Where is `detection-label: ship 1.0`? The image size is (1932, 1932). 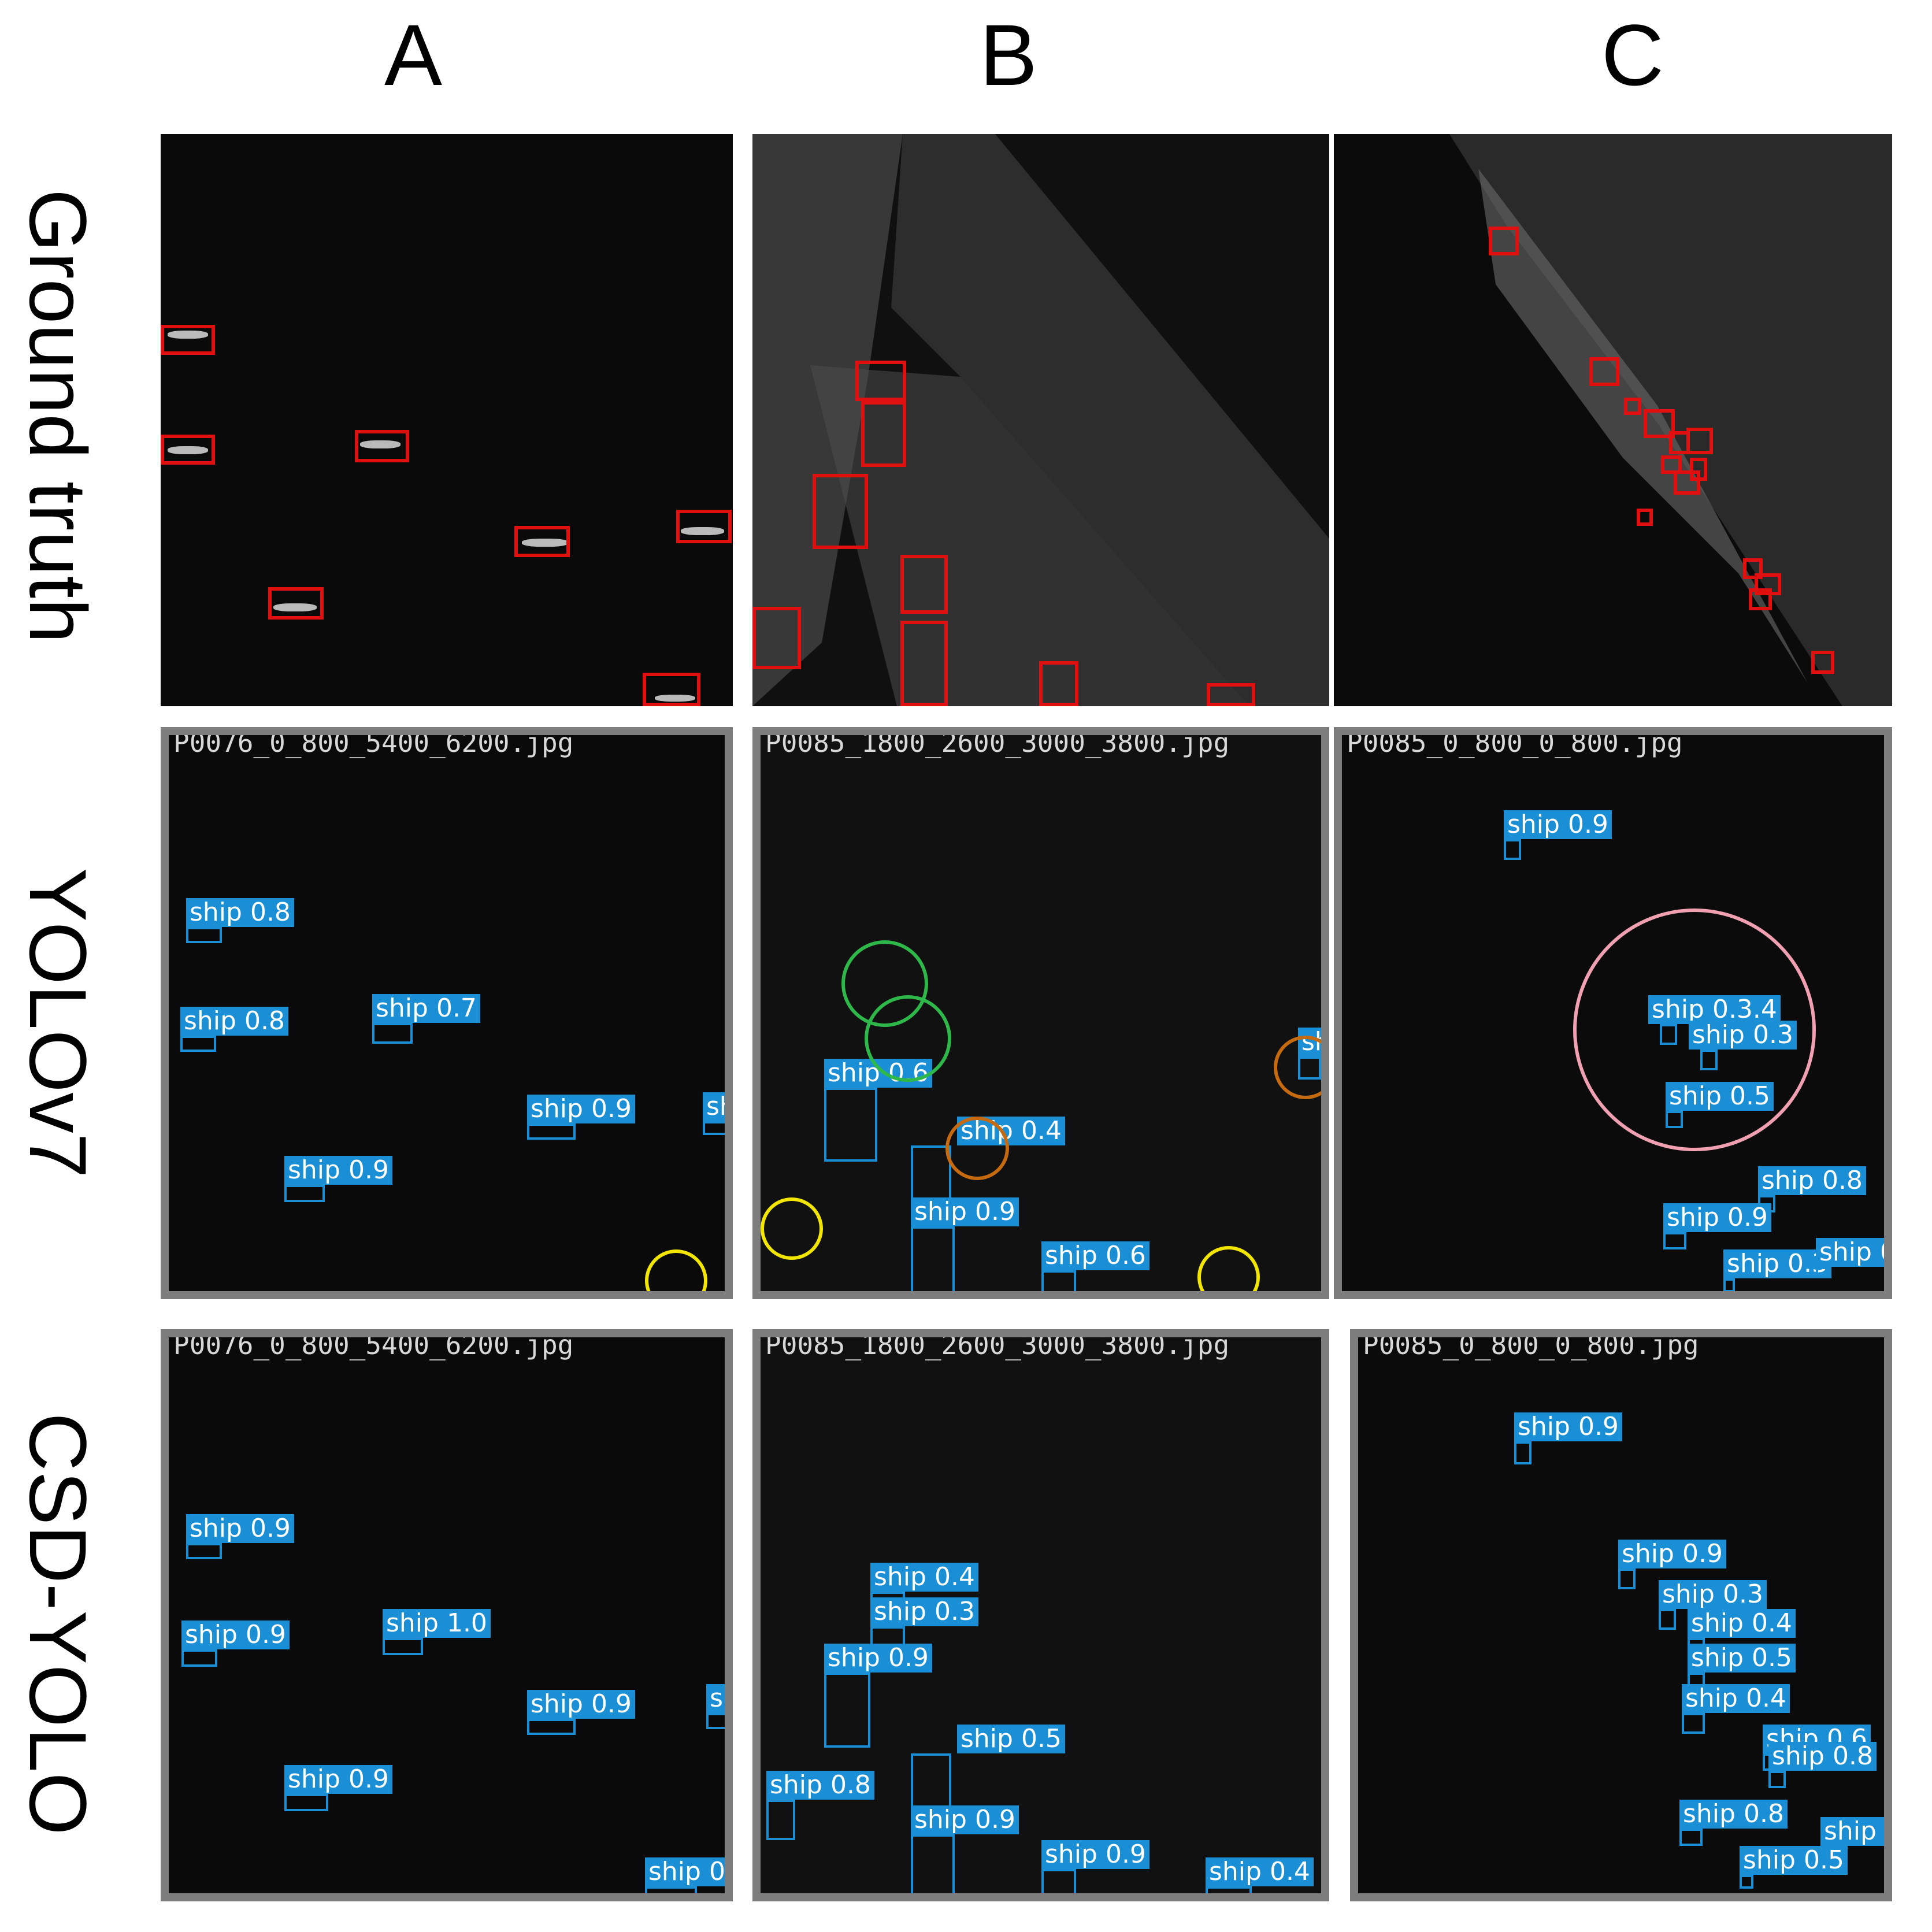 detection-label: ship 1.0 is located at coordinates (437, 1623).